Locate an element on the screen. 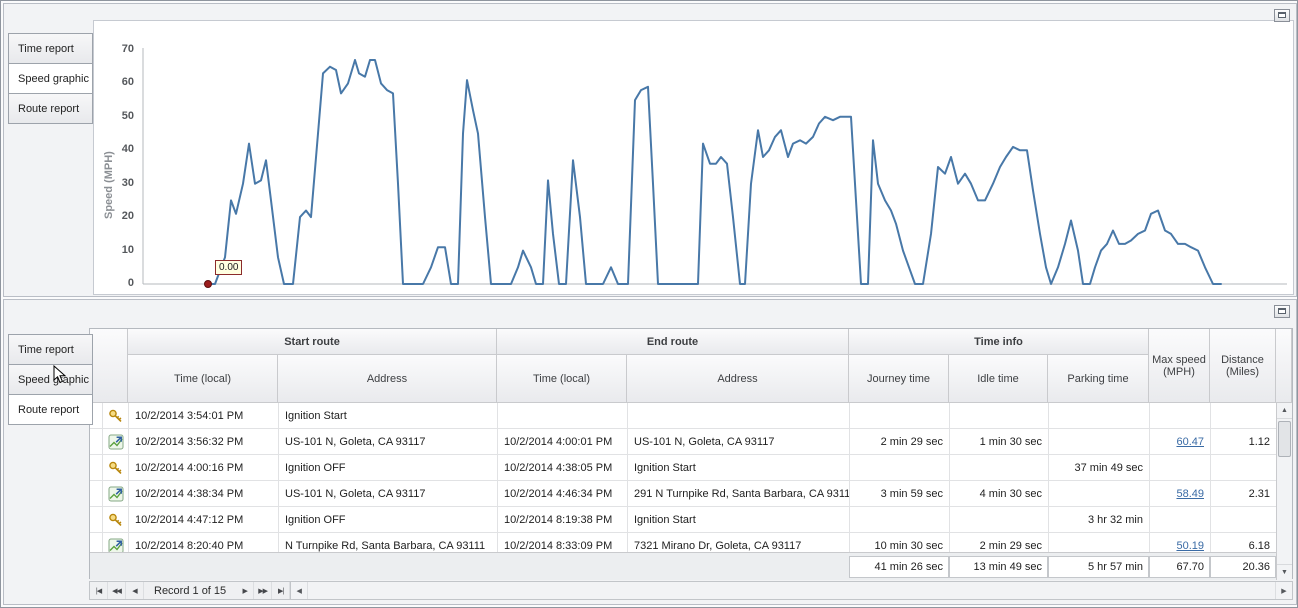 The image size is (1298, 608). bottom-tabstrip: Time report Speed graphic Route report is located at coordinates (50, 379).